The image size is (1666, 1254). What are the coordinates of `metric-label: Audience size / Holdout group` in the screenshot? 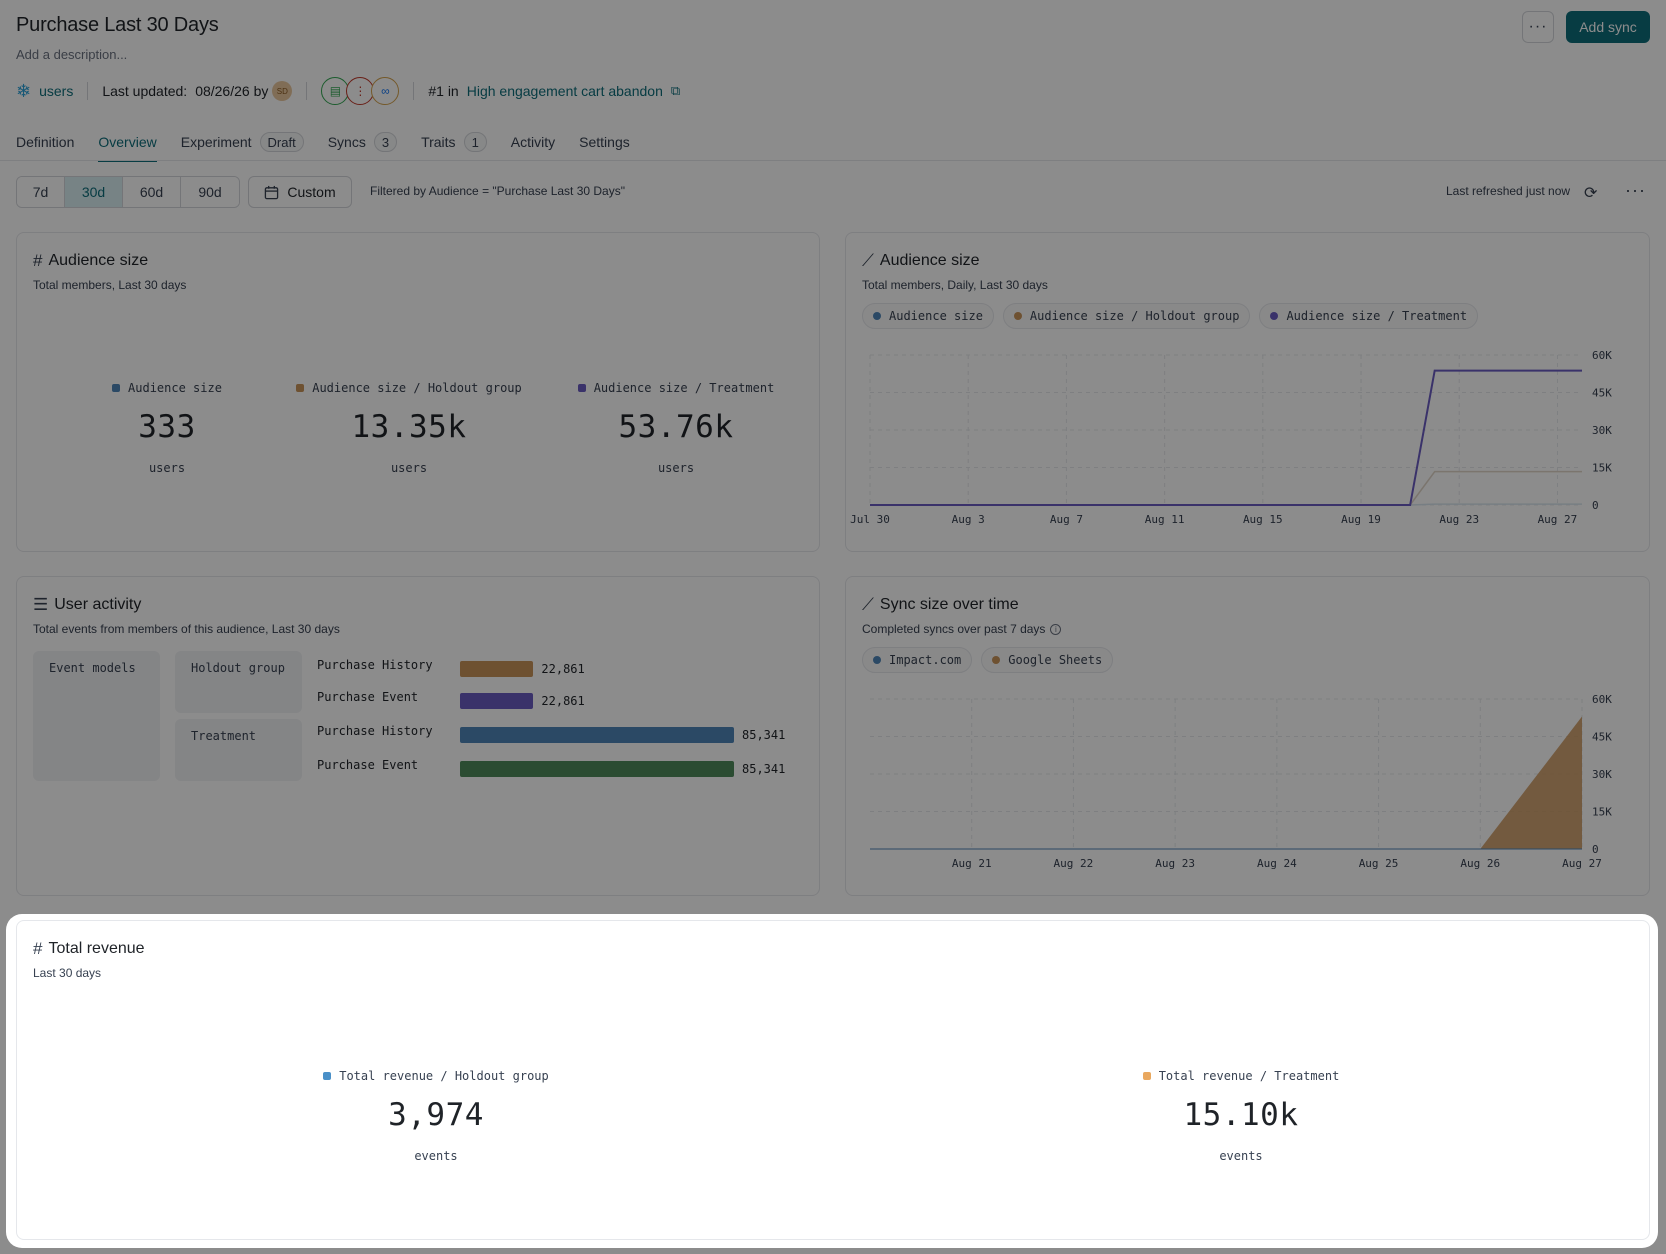 It's located at (409, 388).